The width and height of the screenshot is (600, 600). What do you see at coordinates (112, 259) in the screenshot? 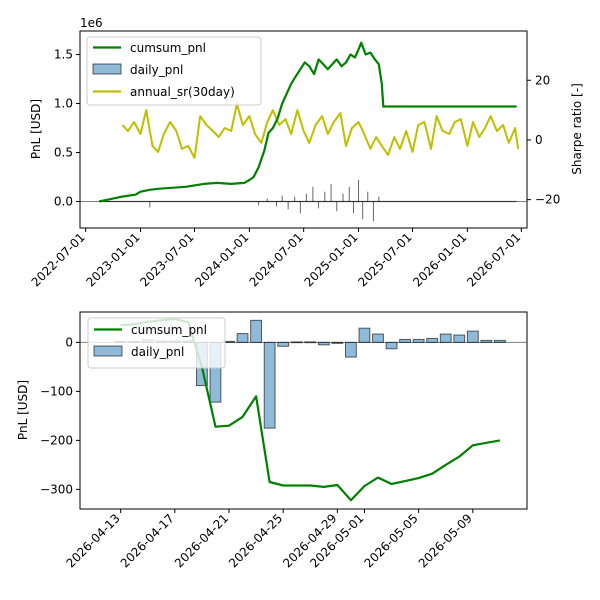
I see `top-xtick-label: 2023-01-01` at bounding box center [112, 259].